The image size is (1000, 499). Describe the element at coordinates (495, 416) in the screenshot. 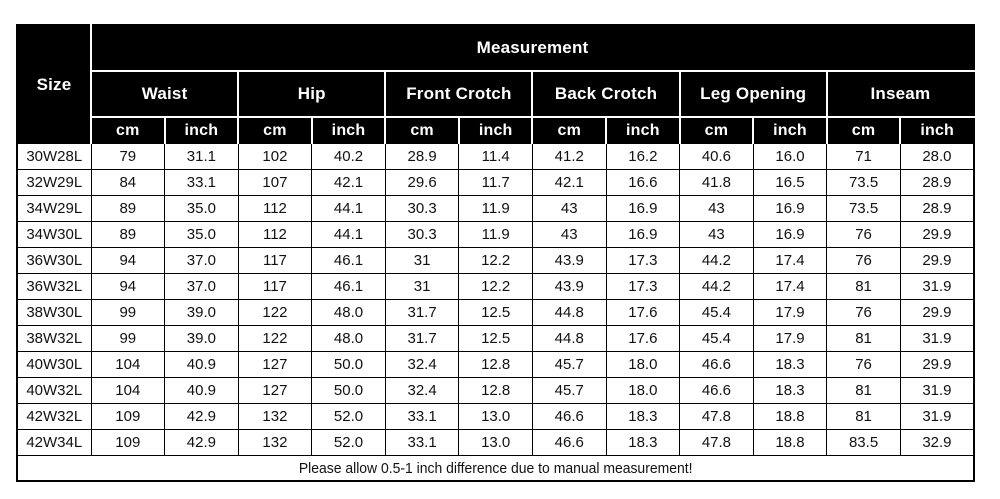

I see `value-cell: 13.0` at that location.